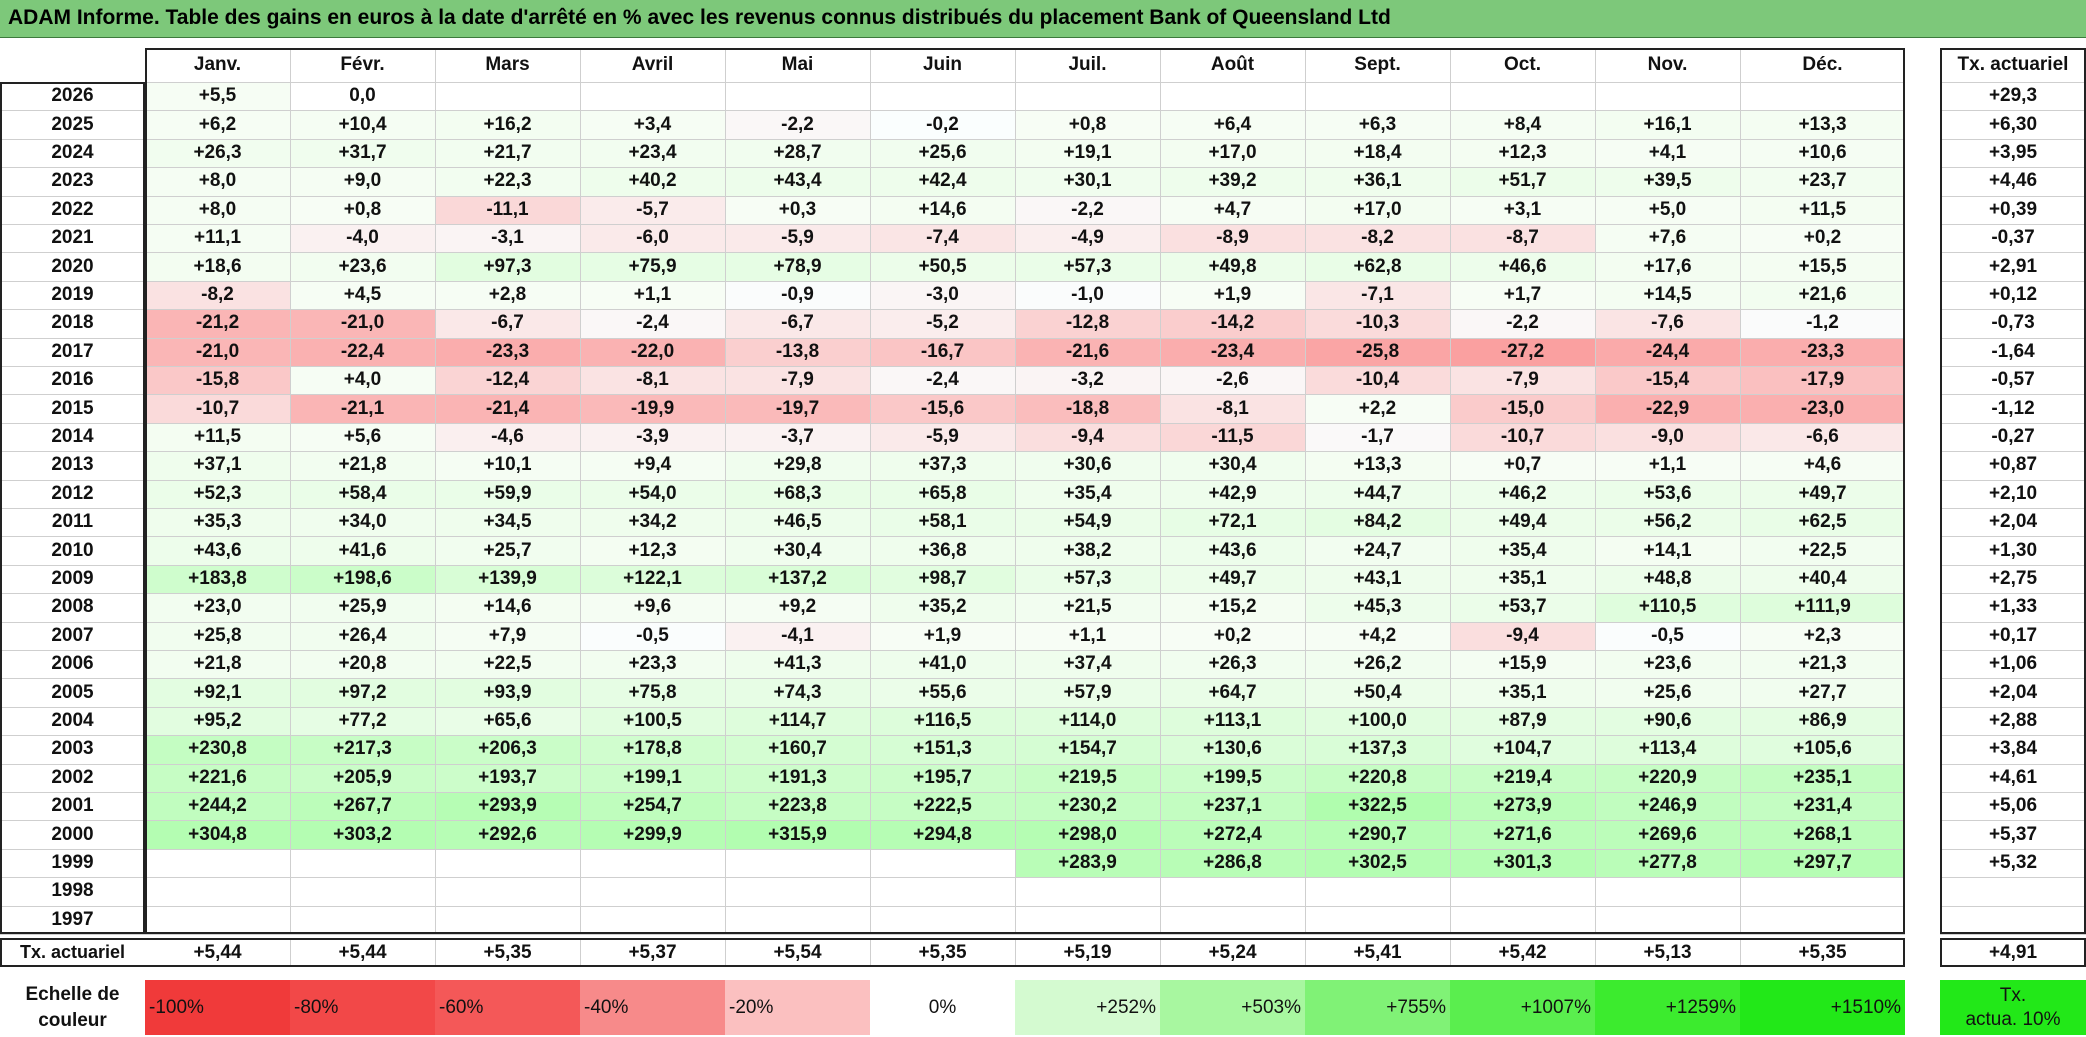  What do you see at coordinates (217, 692) in the screenshot?
I see `value-cell: +92,1` at bounding box center [217, 692].